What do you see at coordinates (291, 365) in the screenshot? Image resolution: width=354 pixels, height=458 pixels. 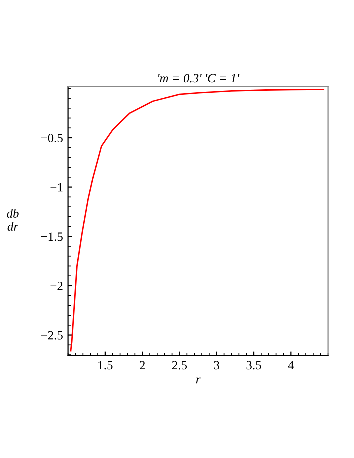 I see `x-tick-label: 4` at bounding box center [291, 365].